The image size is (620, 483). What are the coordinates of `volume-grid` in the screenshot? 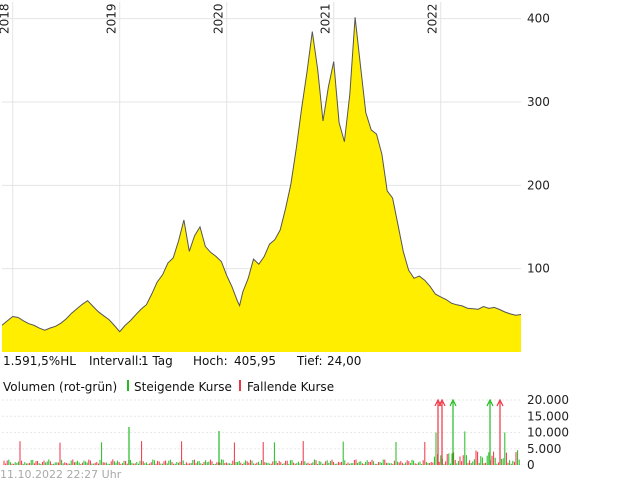 It's located at (261, 432).